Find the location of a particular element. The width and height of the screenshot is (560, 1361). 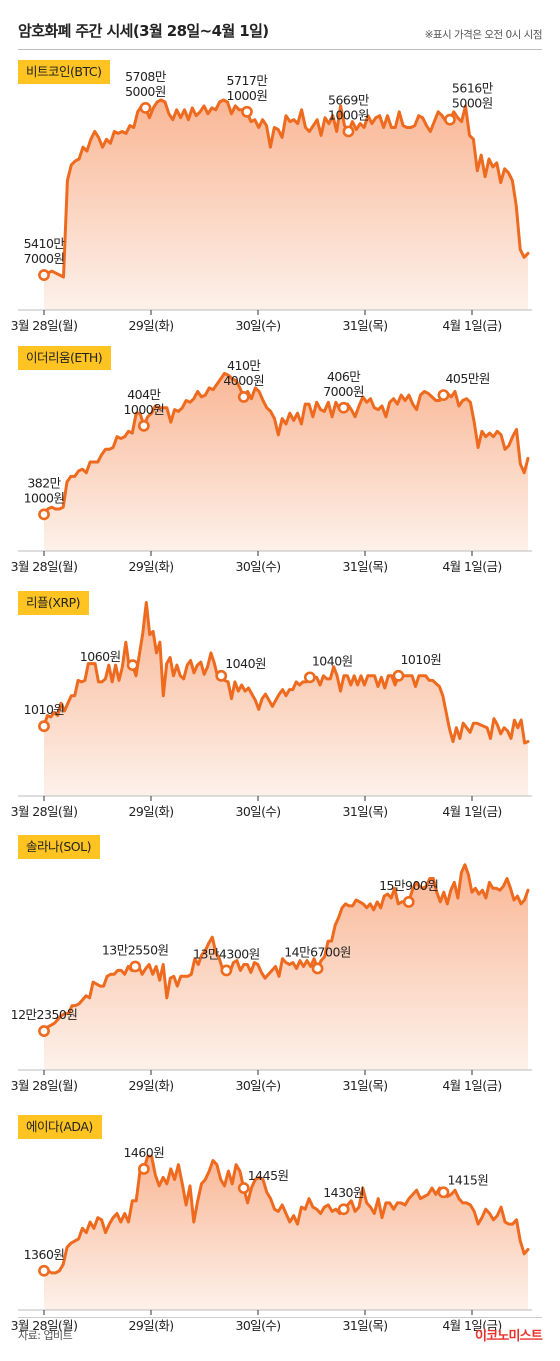

price-annotation-label: 15만900원 is located at coordinates (408, 885).